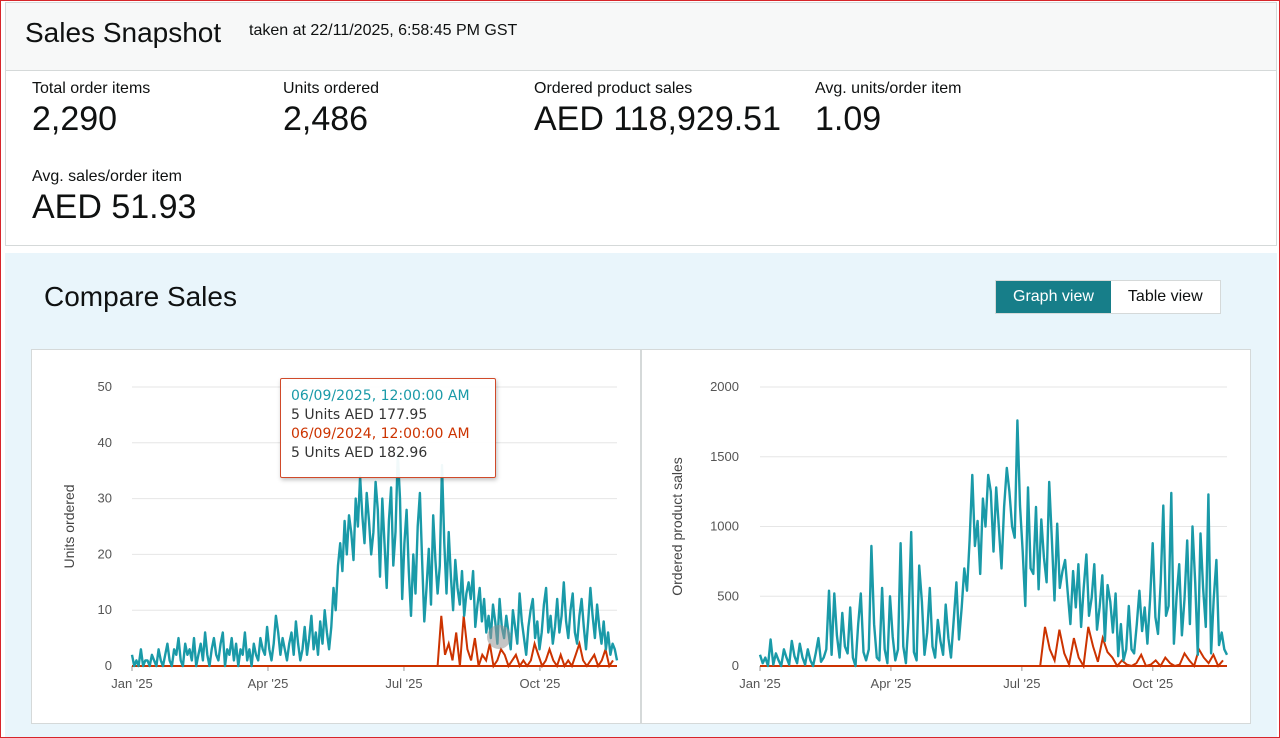 The width and height of the screenshot is (1280, 738). Describe the element at coordinates (1053, 297) in the screenshot. I see `graph-view-button: Graph view` at that location.